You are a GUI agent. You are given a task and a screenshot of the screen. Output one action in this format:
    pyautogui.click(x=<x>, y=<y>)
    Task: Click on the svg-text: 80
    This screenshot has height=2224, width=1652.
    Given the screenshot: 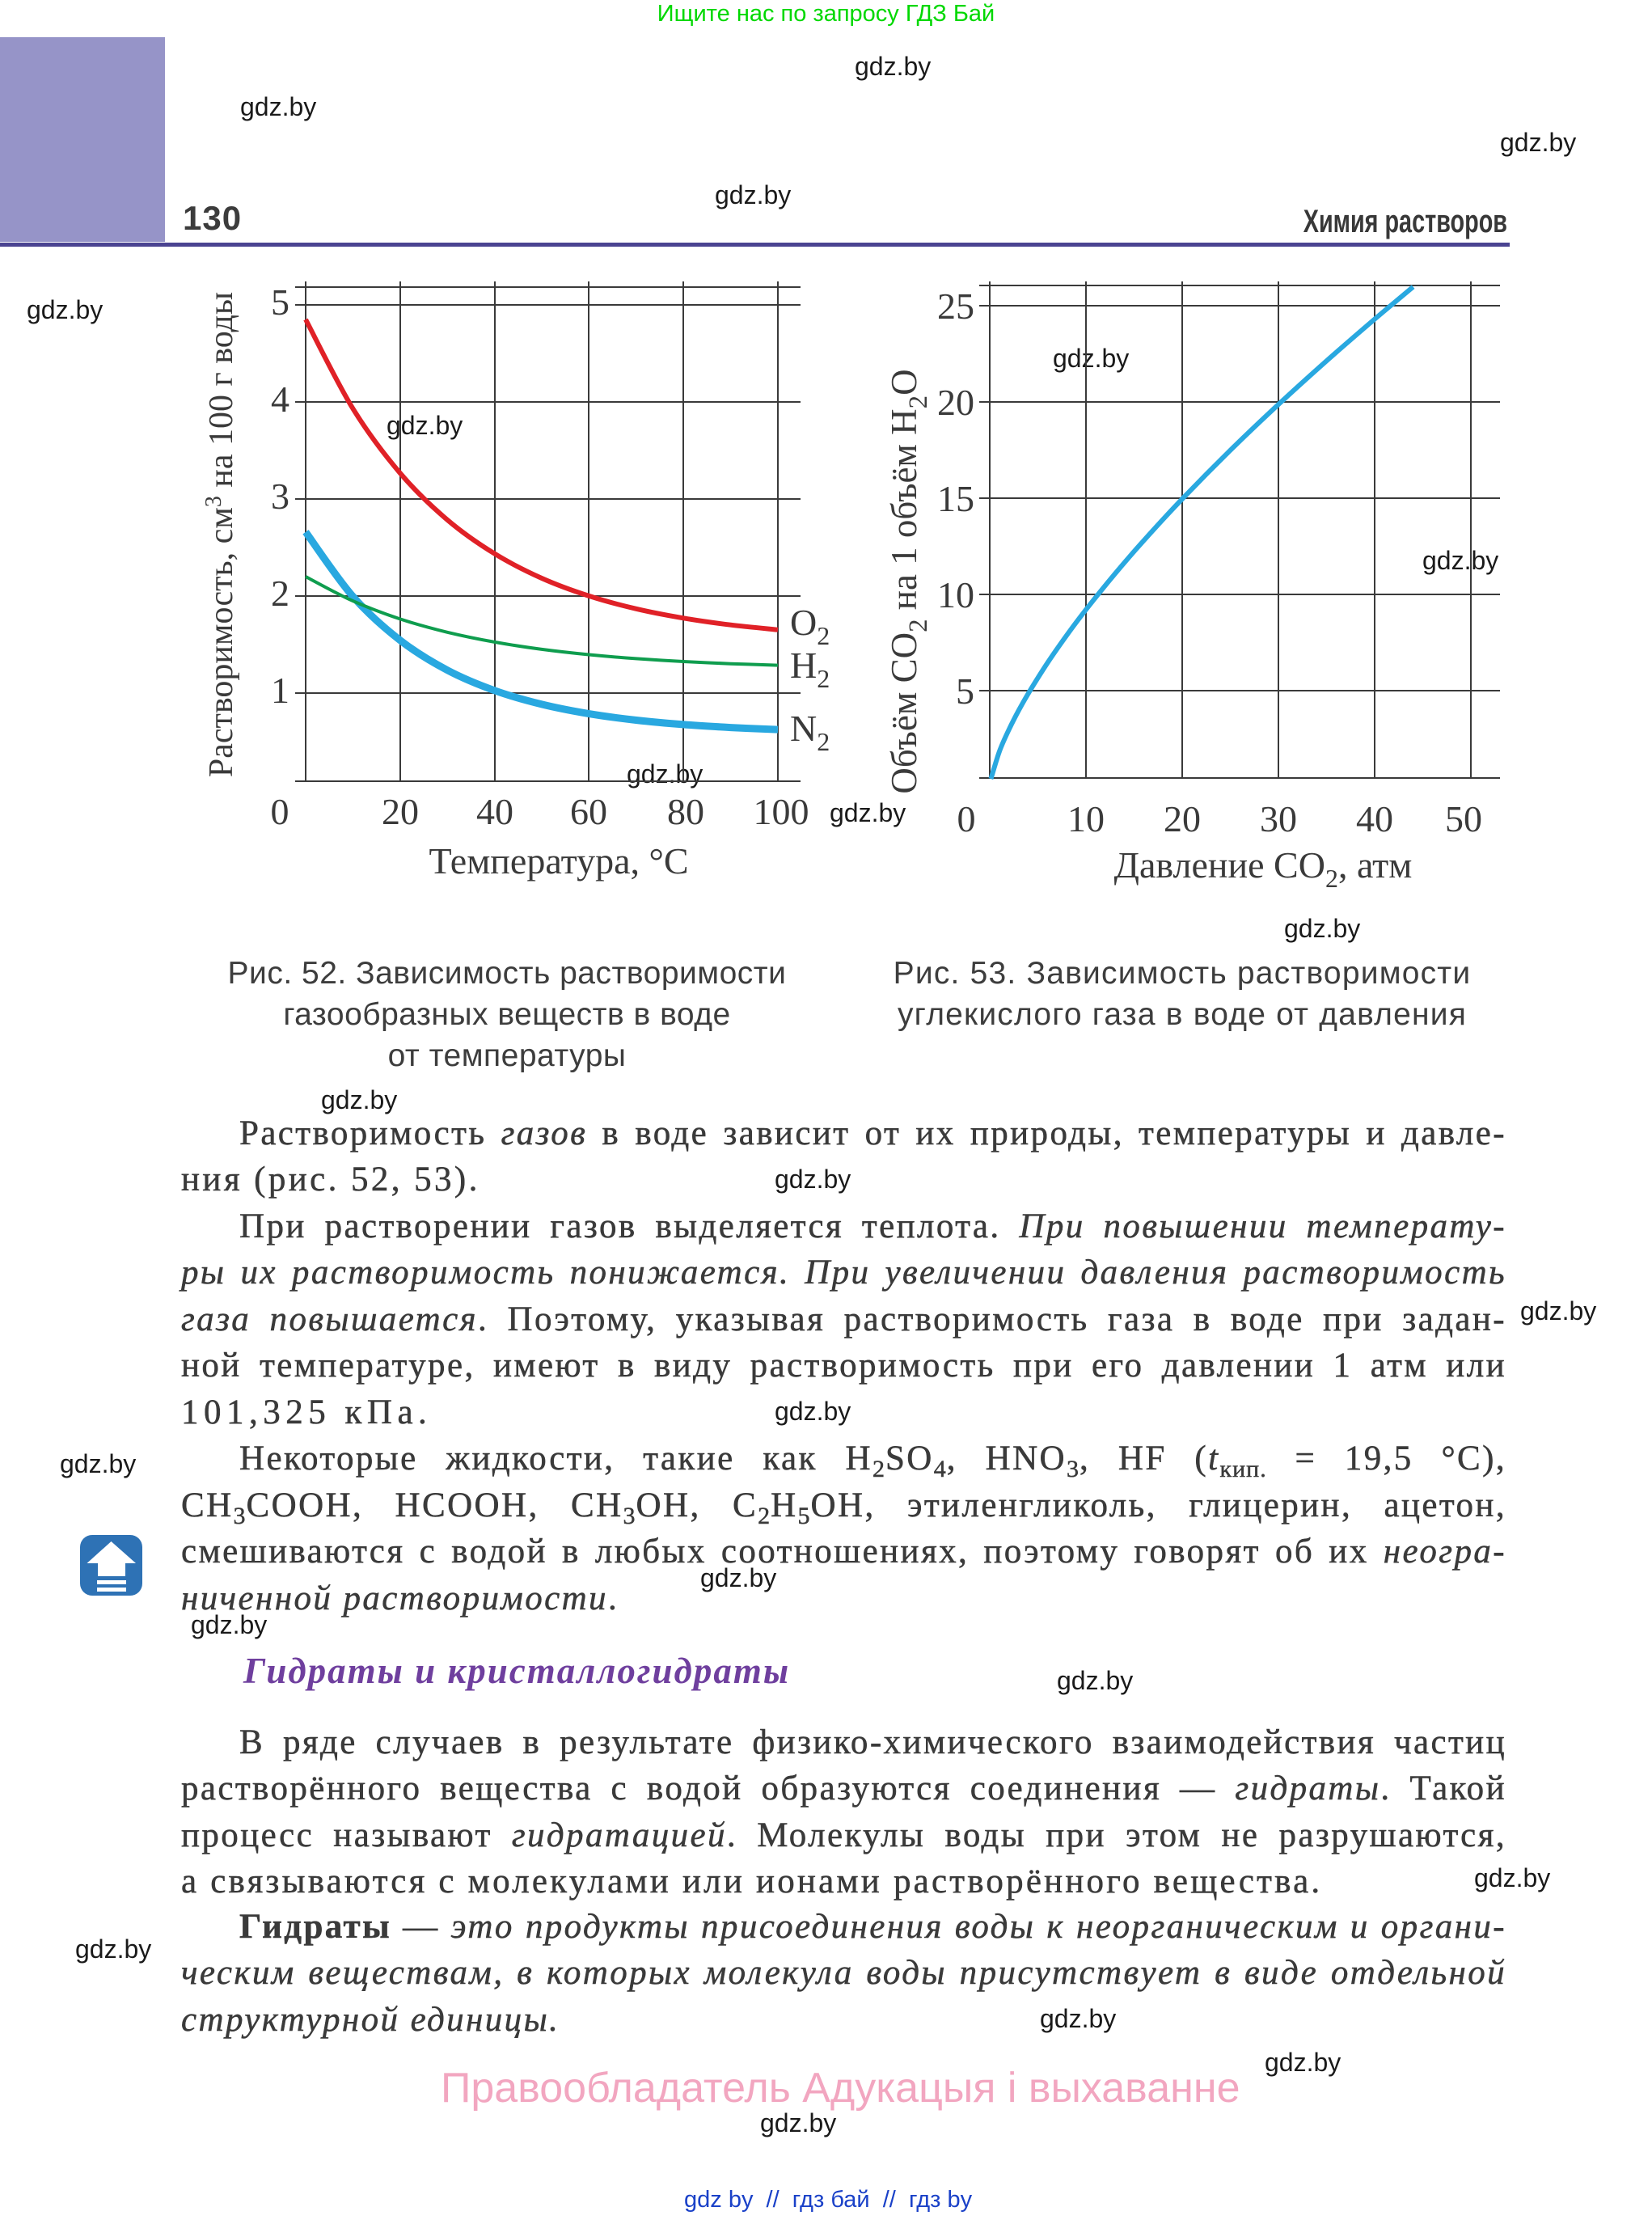 What is the action you would take?
    pyautogui.click(x=685, y=811)
    